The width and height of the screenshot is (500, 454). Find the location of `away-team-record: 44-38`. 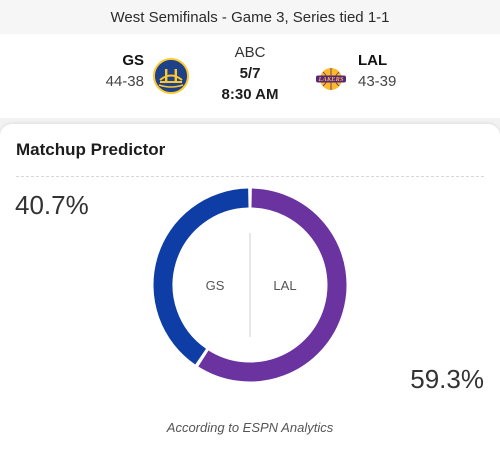

away-team-record: 44-38 is located at coordinates (124, 81).